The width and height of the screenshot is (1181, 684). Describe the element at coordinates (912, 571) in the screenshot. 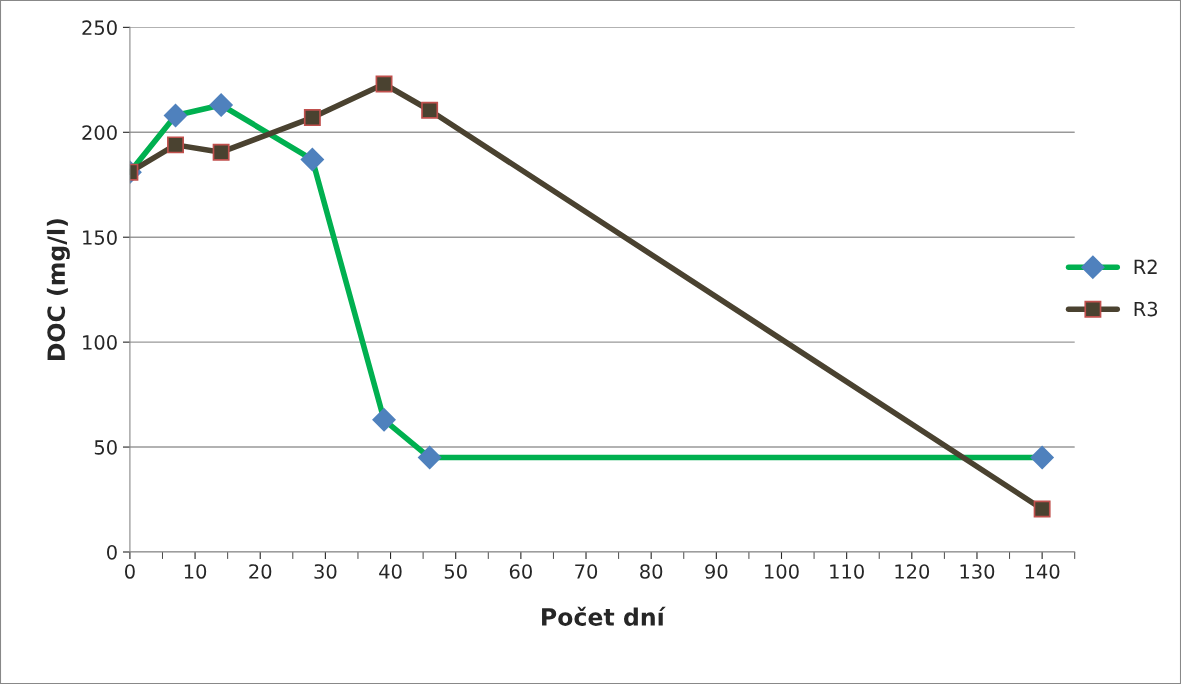

I see `x-tick-label: 120` at that location.